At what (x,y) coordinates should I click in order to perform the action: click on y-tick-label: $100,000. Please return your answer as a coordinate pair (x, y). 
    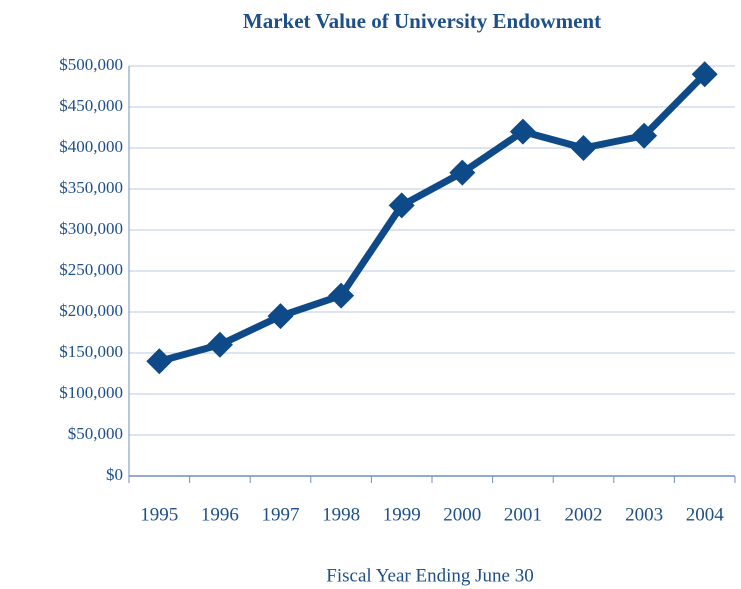
    Looking at the image, I should click on (91, 392).